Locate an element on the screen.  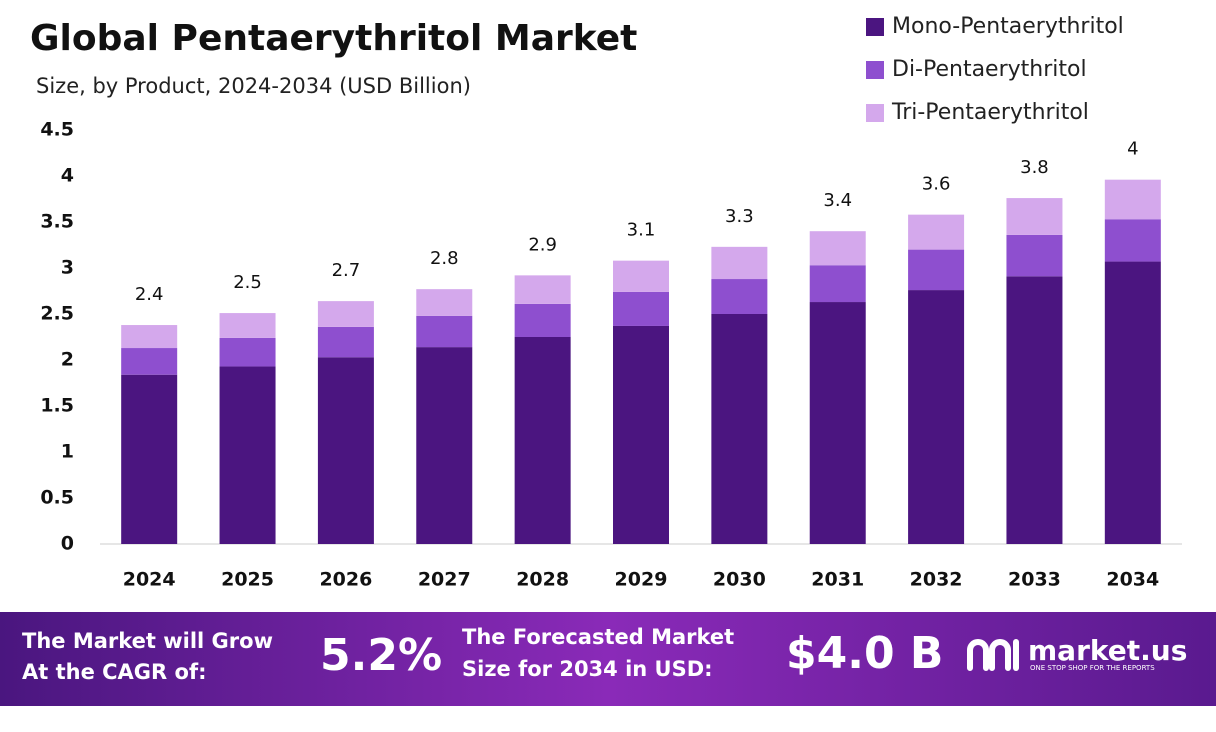
legend-label: Di-Pentaerythritol is located at coordinates (989, 69).